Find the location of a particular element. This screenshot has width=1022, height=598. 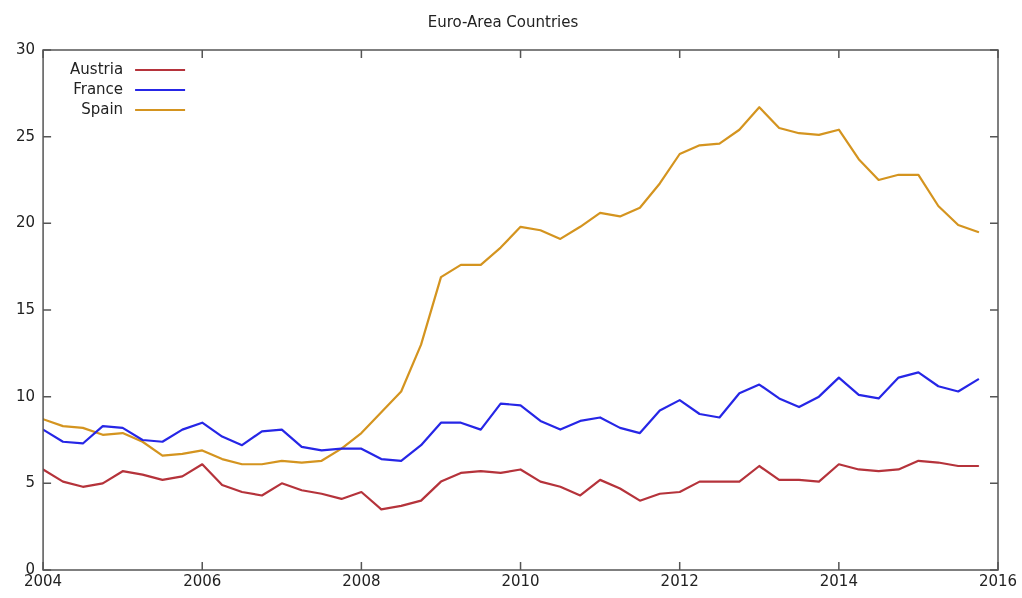

x-tick-label: 2012 is located at coordinates (679, 580).